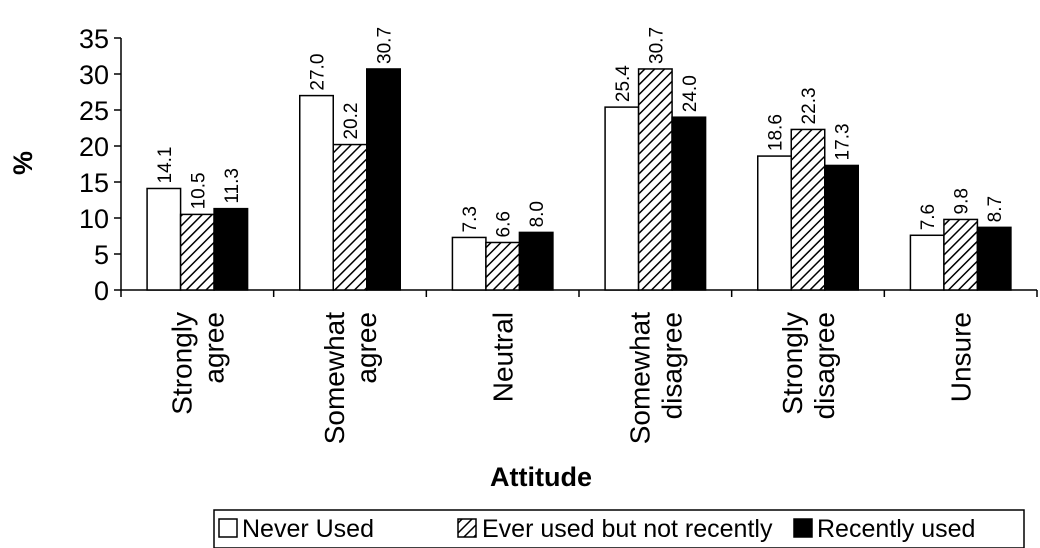 This screenshot has width=1040, height=548. I want to click on legend-swatch-ever-used, so click(467, 528).